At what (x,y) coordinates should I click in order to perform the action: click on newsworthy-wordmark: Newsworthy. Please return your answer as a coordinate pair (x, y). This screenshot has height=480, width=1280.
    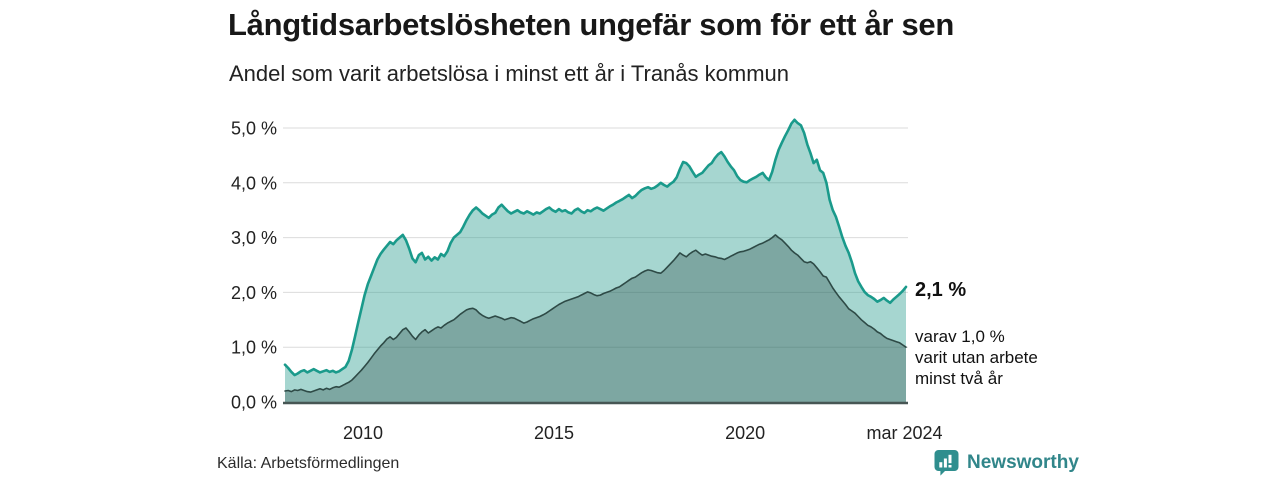
    Looking at the image, I should click on (1023, 462).